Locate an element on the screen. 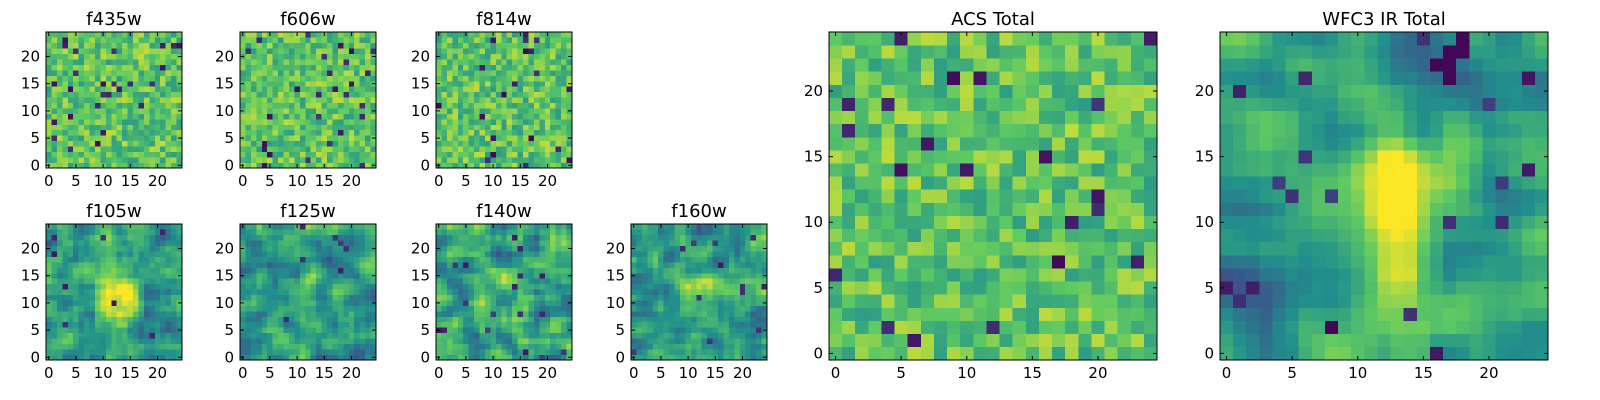 The width and height of the screenshot is (1600, 400). y-tick-label: 15 is located at coordinates (420, 84).